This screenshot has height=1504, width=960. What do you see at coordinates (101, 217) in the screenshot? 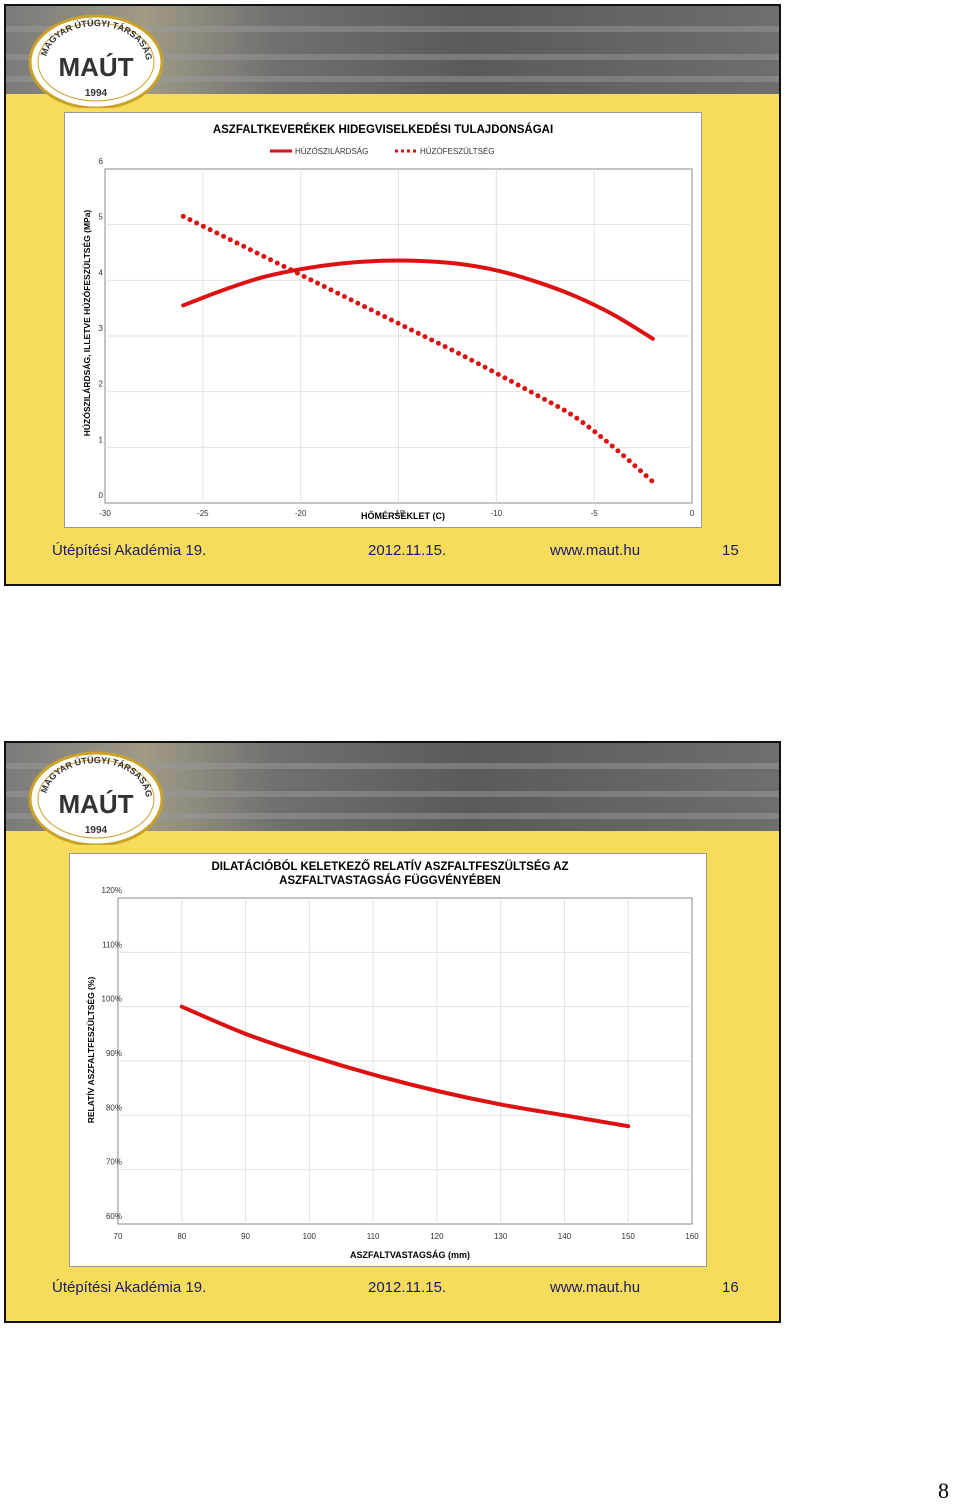
I see `c1-y-tick-label: 5` at bounding box center [101, 217].